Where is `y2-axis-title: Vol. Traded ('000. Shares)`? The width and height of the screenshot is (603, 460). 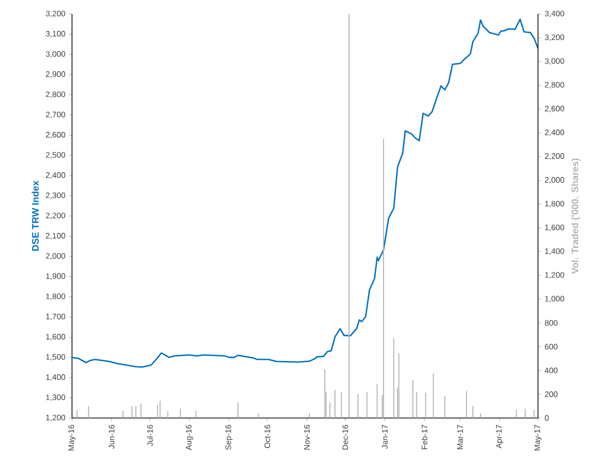
y2-axis-title: Vol. Traded ('000. Shares) is located at coordinates (575, 216).